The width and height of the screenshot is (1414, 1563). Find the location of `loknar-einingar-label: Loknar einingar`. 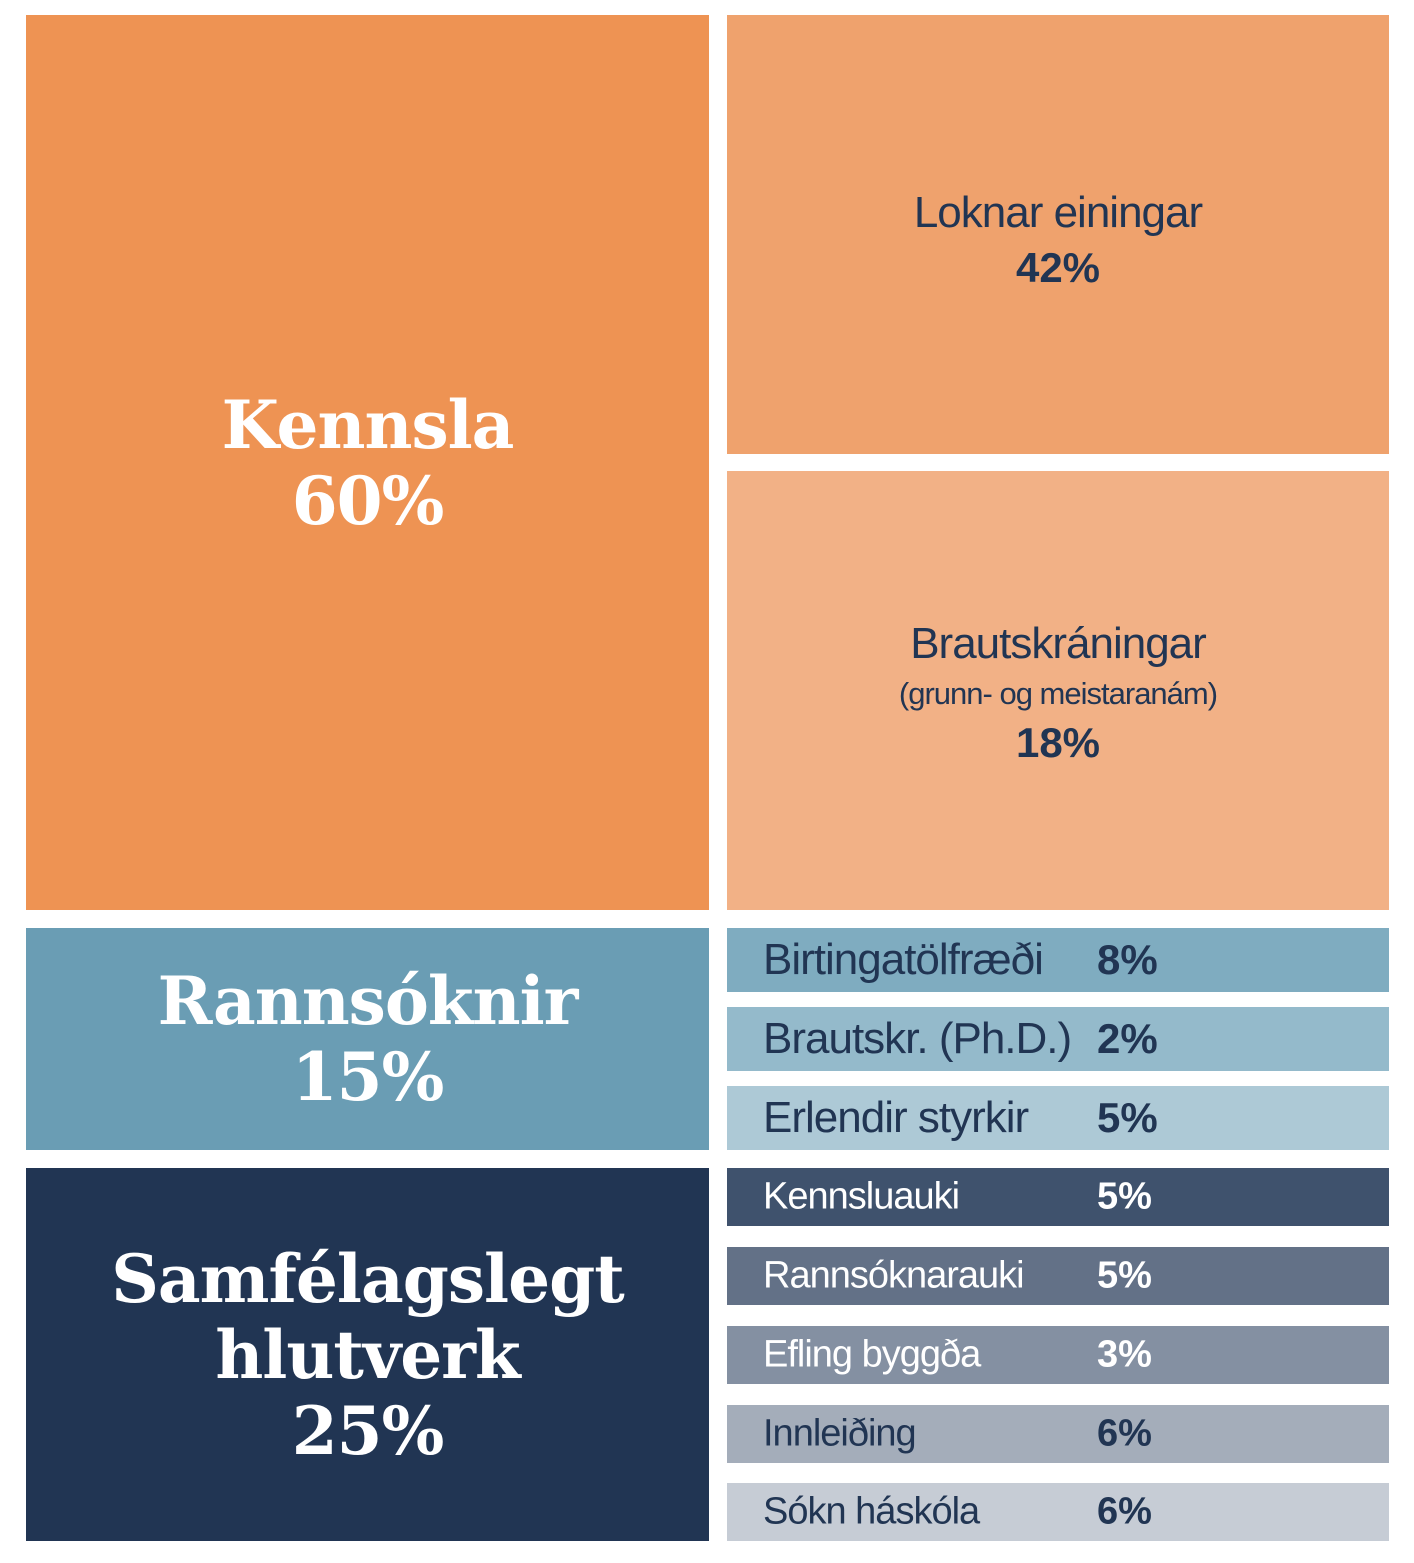

loknar-einingar-label: Loknar einingar is located at coordinates (1058, 212).